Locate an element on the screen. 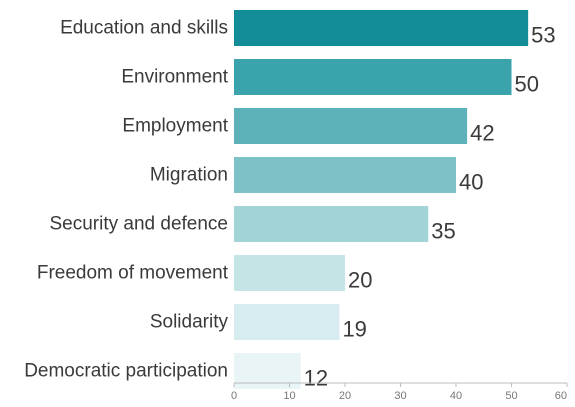 The image size is (575, 407). x-axis-ticks-group: 0 10 20 30 40 50 60 is located at coordinates (399, 392).